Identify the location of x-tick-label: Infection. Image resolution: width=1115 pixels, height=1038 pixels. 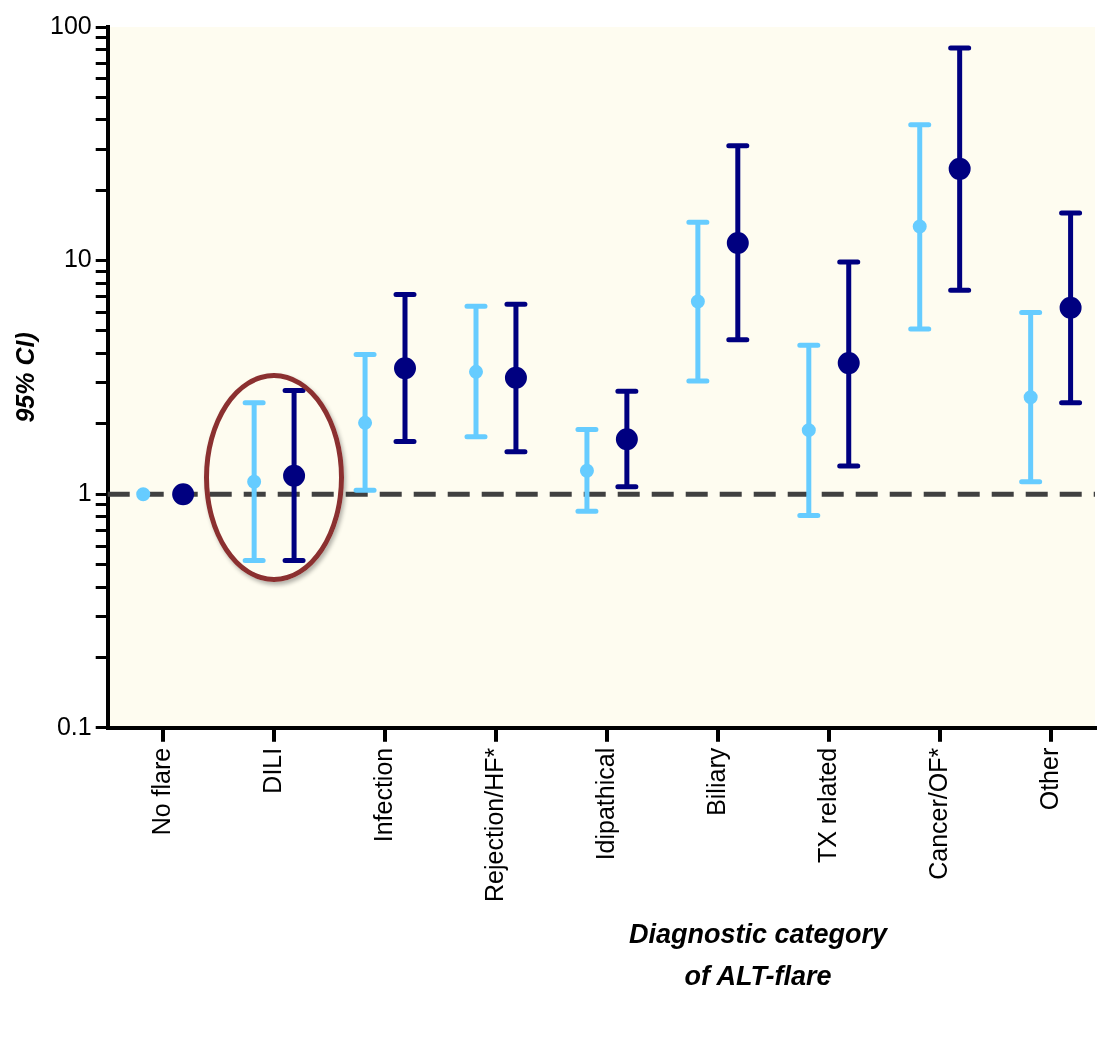
(382, 795).